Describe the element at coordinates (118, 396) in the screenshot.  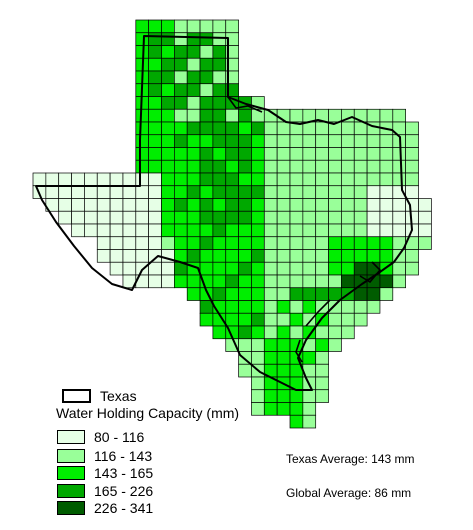
I see `legend-outline-label: Texas` at that location.